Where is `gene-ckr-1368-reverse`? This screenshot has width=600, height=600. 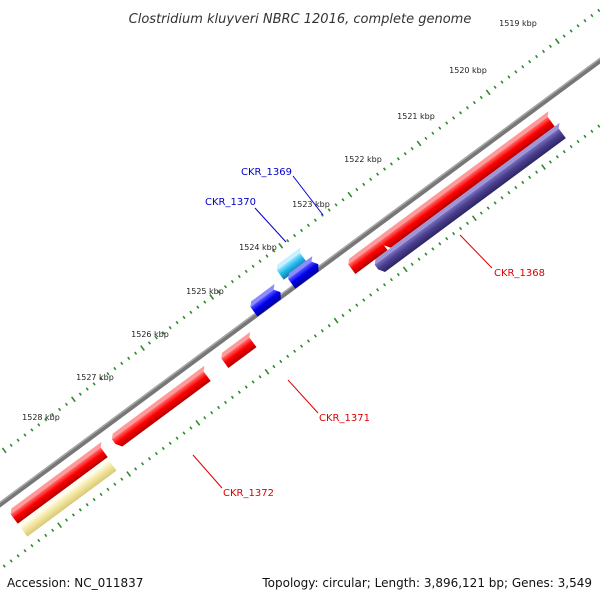 gene-ckr-1368-reverse is located at coordinates (470, 198).